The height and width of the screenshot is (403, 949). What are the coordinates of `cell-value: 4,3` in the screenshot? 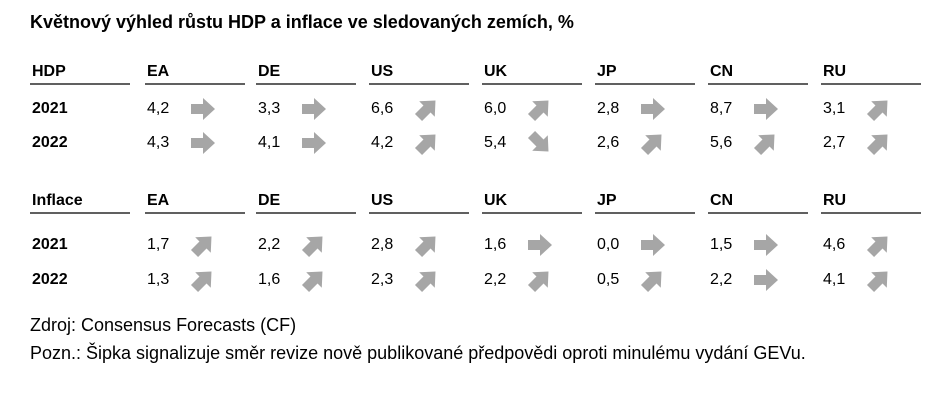 It's located at (158, 142).